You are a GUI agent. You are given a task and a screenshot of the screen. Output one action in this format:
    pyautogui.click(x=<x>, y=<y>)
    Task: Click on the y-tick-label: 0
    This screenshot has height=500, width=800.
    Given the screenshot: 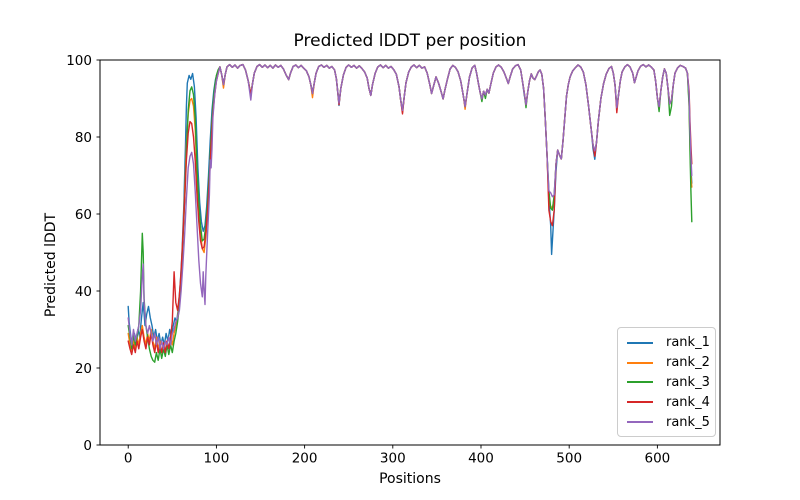 What is the action you would take?
    pyautogui.click(x=87, y=446)
    